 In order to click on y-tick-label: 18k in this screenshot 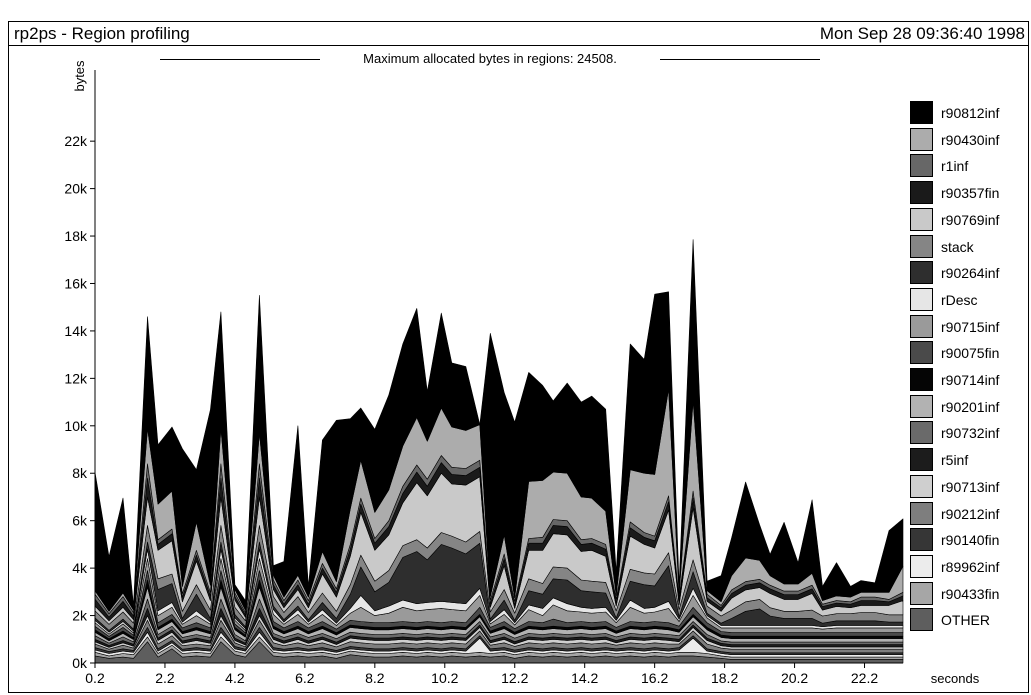, I will do `click(76, 236)`.